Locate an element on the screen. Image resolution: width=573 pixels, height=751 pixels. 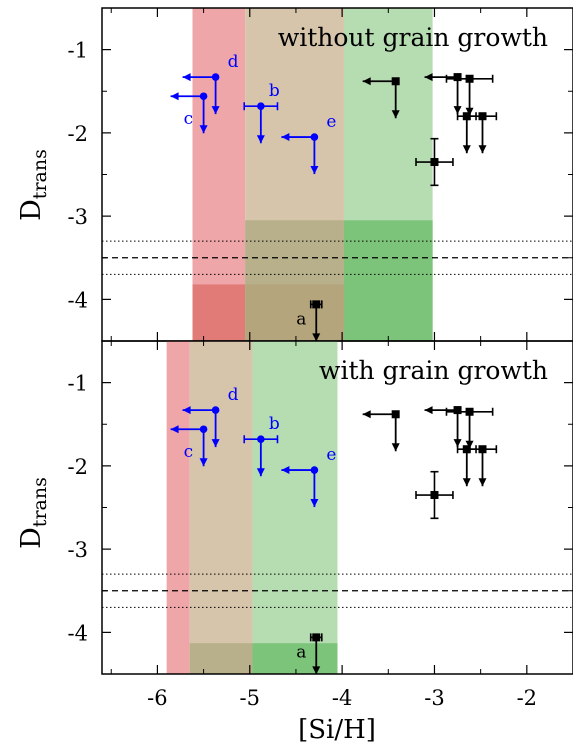
panel-title-with-grain-growth: with grain growth is located at coordinates (433, 370).